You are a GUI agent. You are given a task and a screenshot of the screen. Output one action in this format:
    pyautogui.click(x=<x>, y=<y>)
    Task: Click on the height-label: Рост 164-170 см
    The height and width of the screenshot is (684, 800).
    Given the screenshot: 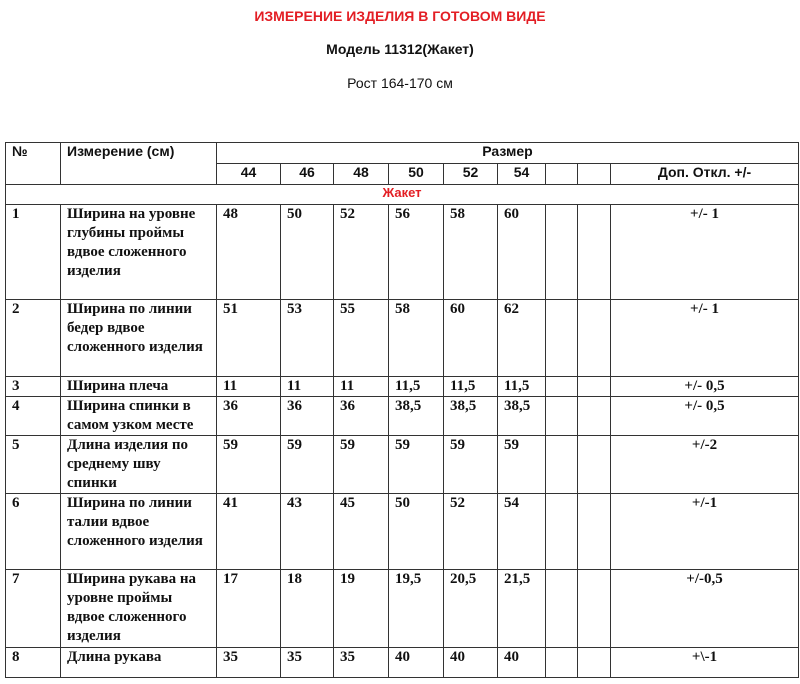 What is the action you would take?
    pyautogui.click(x=400, y=83)
    